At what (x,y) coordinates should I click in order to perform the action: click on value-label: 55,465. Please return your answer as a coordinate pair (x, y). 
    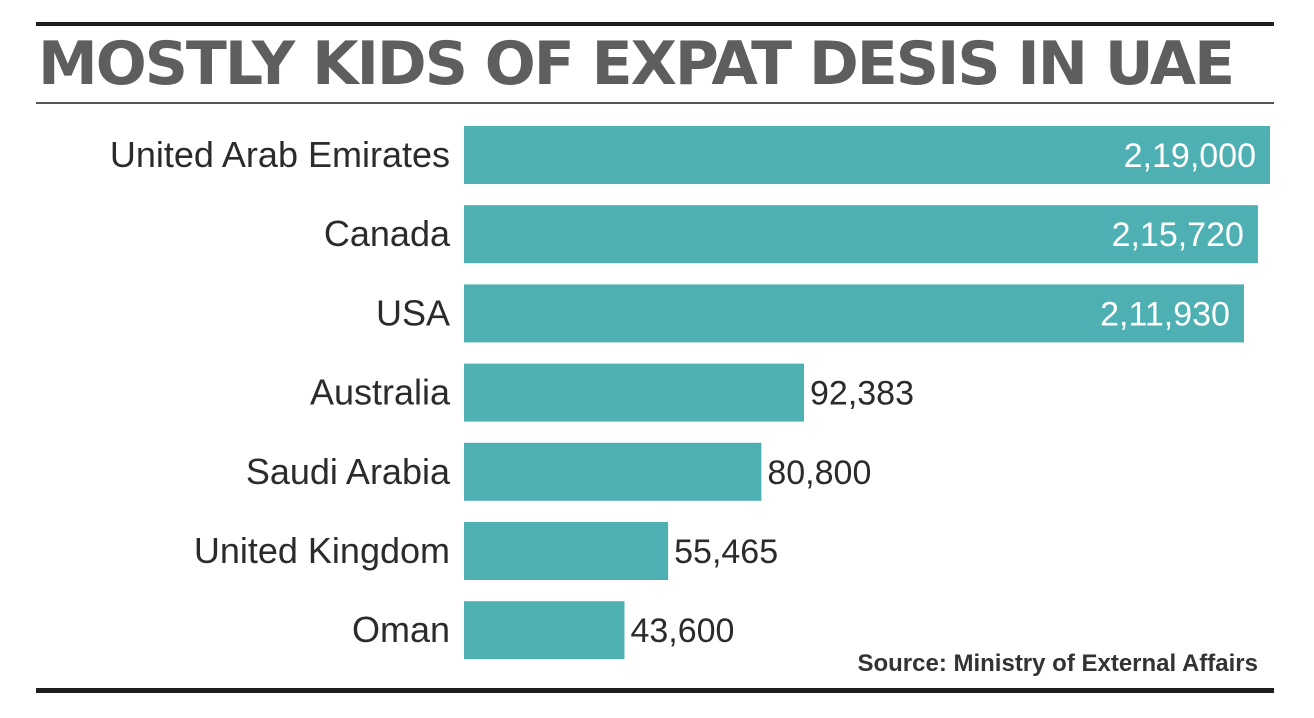
    Looking at the image, I should click on (726, 552).